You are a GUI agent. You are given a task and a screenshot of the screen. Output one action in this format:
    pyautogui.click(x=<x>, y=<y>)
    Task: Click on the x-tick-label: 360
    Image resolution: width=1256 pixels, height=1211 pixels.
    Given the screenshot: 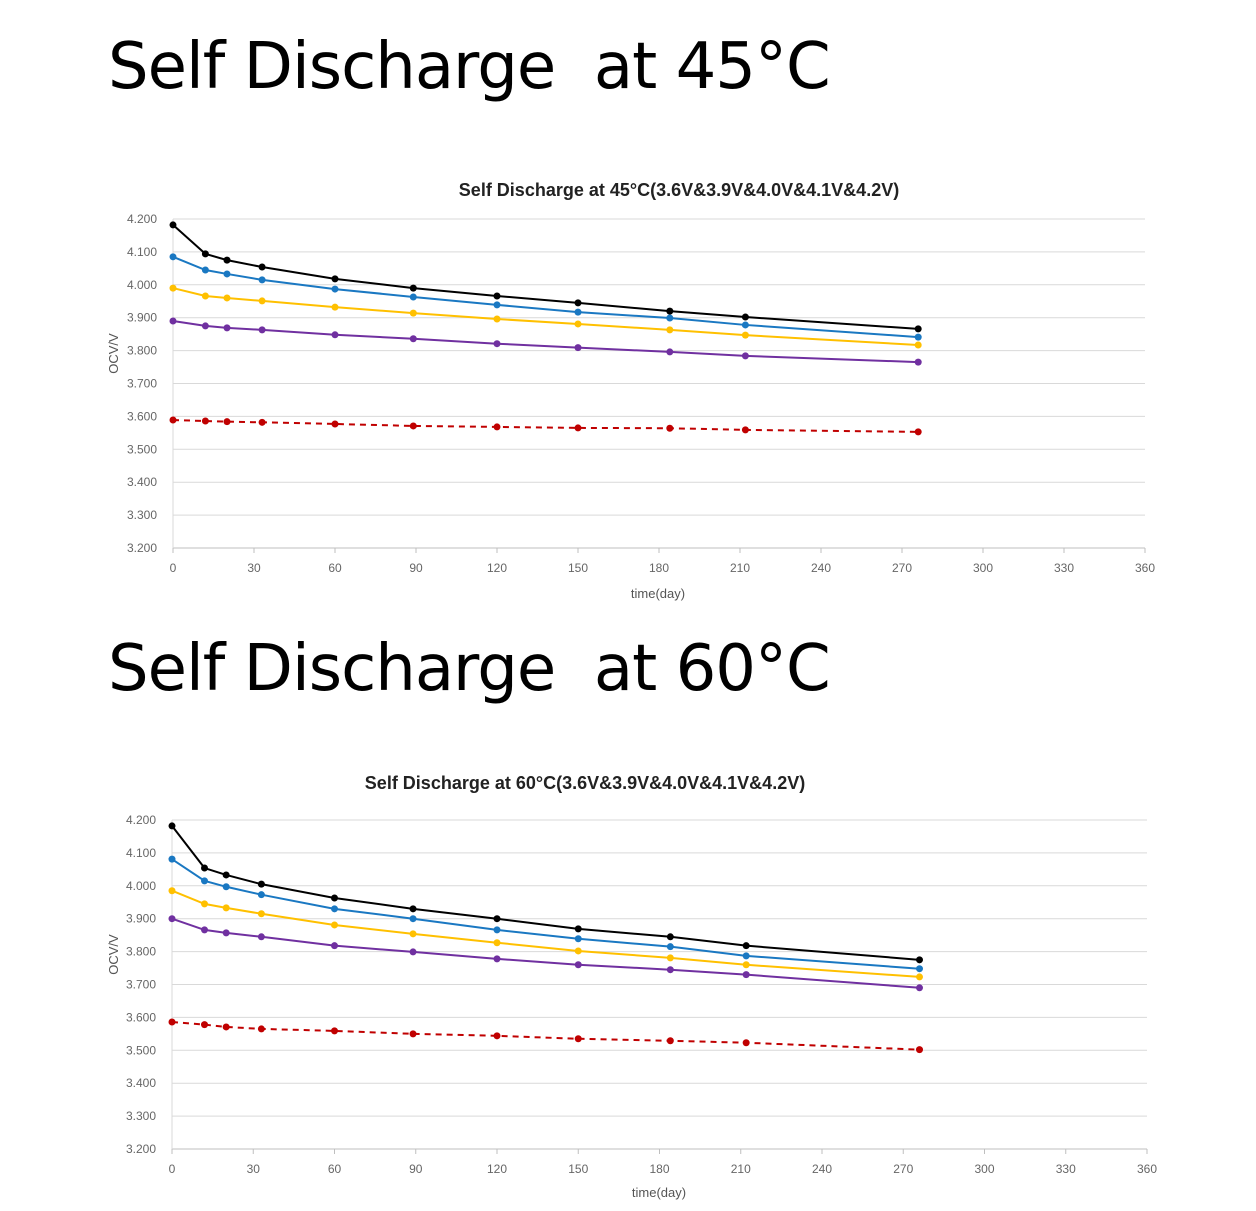 What is the action you would take?
    pyautogui.click(x=1145, y=568)
    